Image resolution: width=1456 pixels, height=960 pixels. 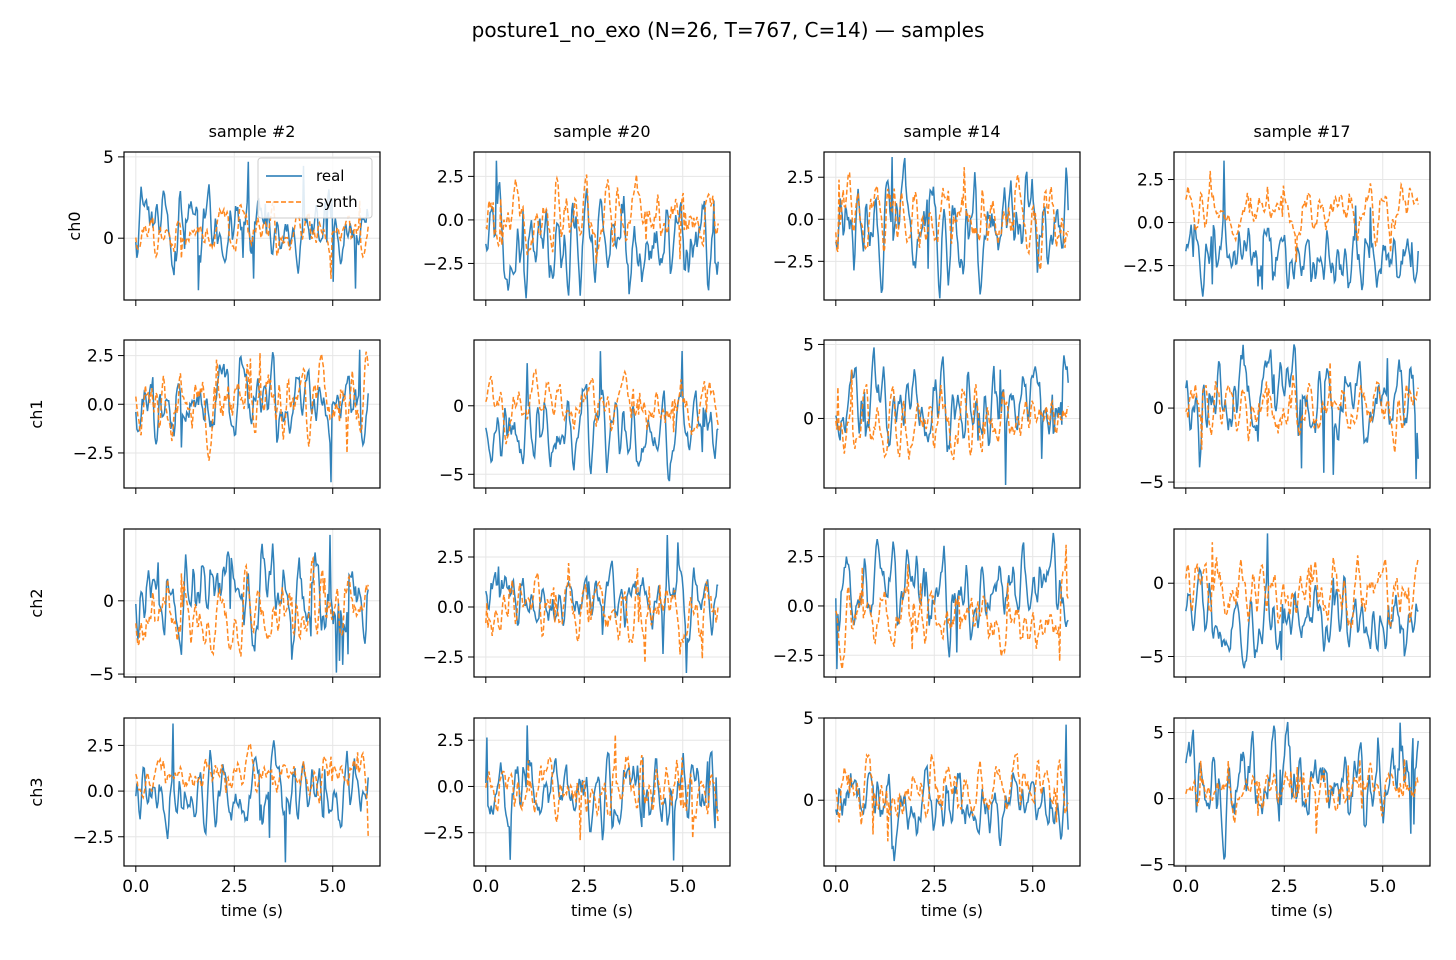 What do you see at coordinates (252, 131) in the screenshot?
I see `column-title: sample #2` at bounding box center [252, 131].